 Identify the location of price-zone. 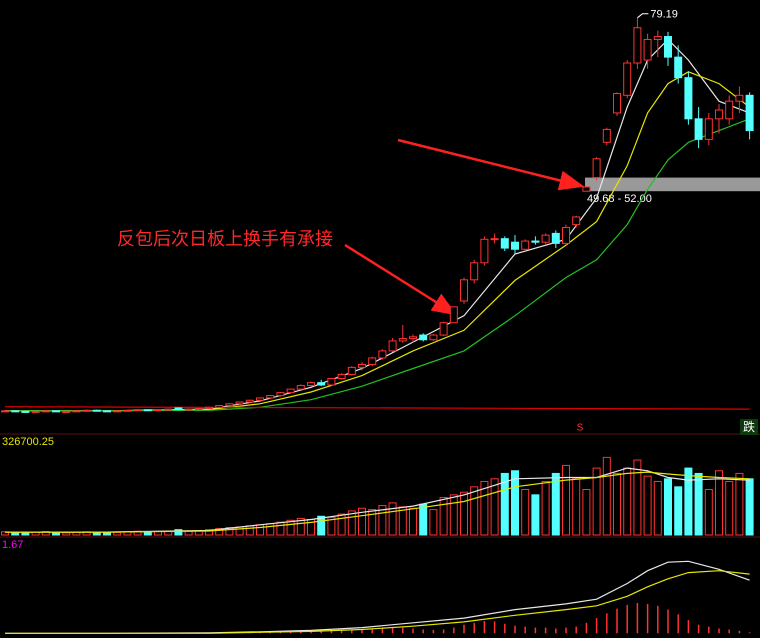
(672, 184).